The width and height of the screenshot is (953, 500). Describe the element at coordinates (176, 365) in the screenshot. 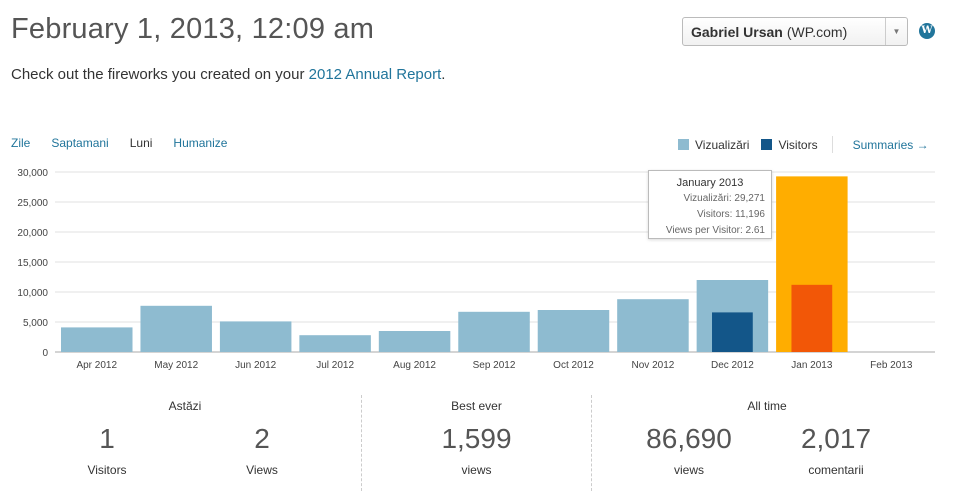

I see `x-tick-label: May 2012` at that location.